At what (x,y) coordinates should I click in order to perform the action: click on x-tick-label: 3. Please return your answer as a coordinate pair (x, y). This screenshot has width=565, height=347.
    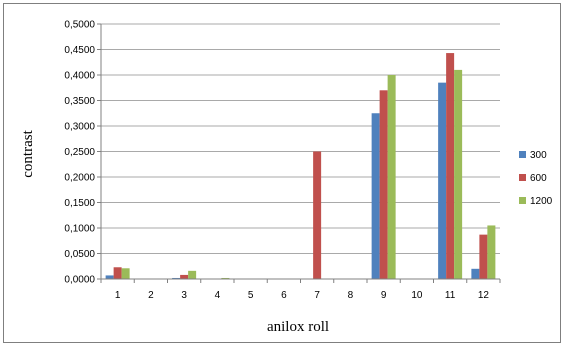
    Looking at the image, I should click on (184, 295).